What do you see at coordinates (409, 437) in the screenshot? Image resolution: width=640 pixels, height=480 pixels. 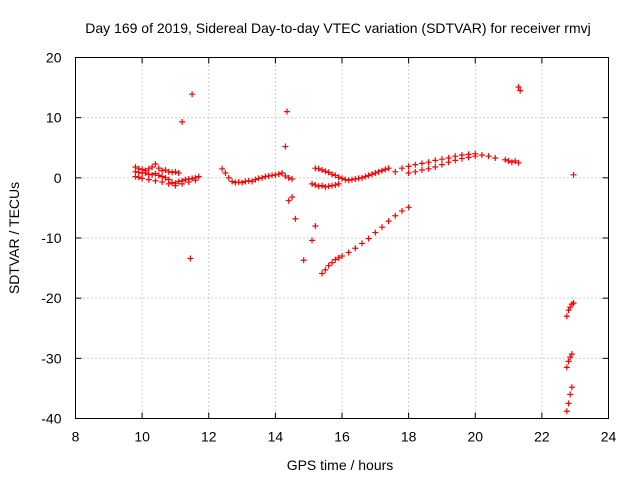 I see `x-tick-label: 18` at bounding box center [409, 437].